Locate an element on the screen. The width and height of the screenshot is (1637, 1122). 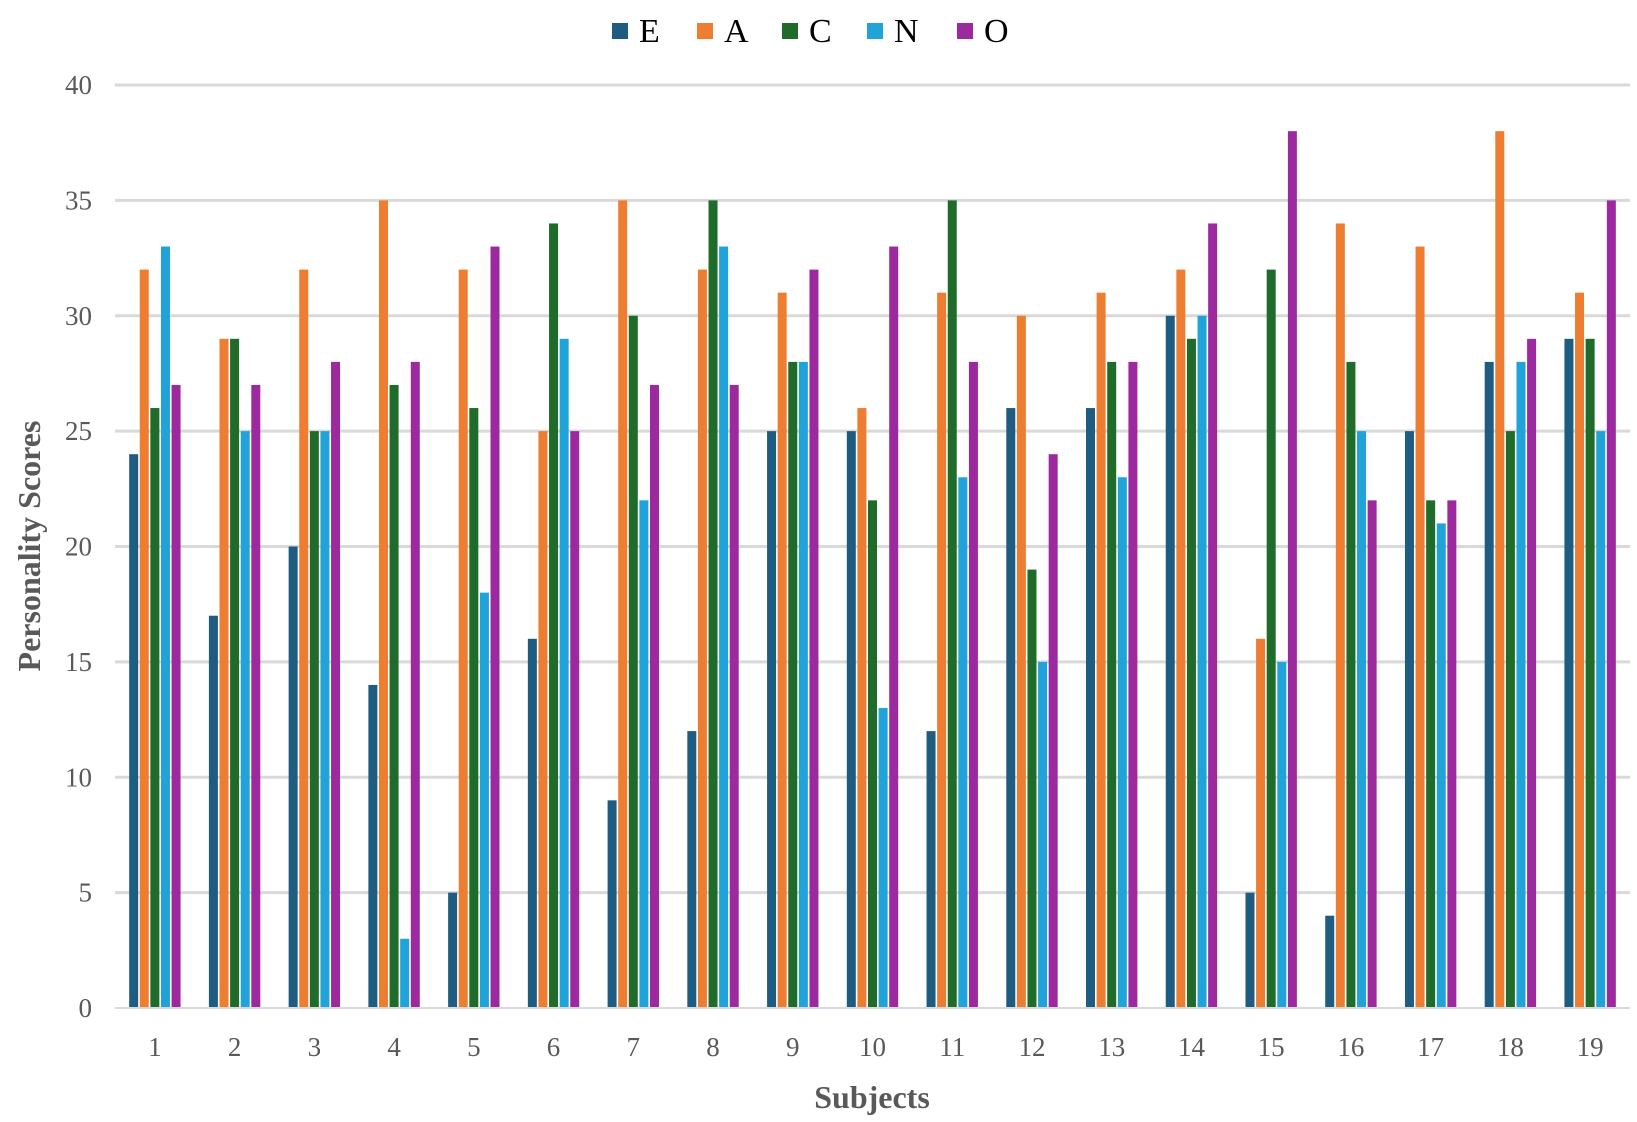
x-tick-label: 17 is located at coordinates (1430, 1047).